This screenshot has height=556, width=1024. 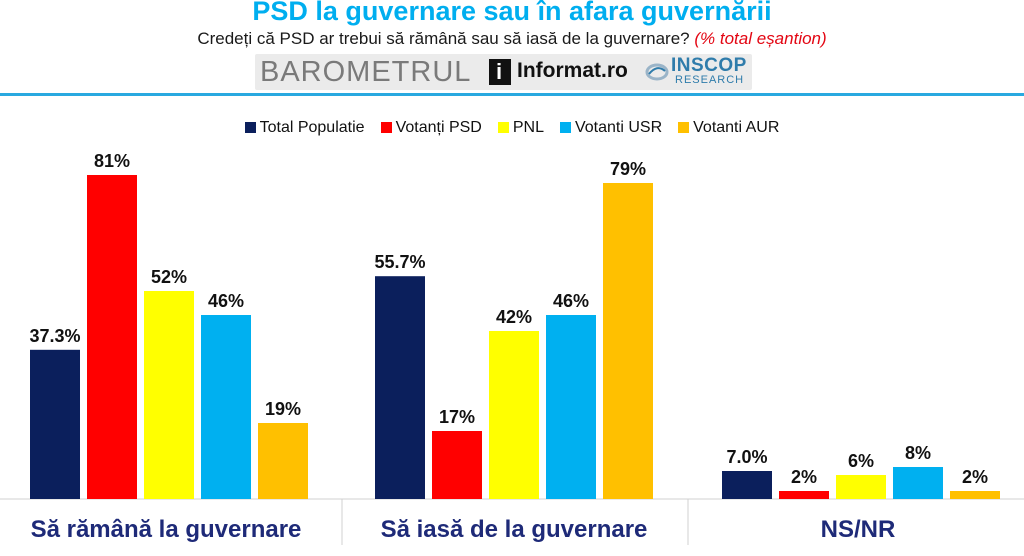 I want to click on data-label: 8%, so click(x=918, y=453).